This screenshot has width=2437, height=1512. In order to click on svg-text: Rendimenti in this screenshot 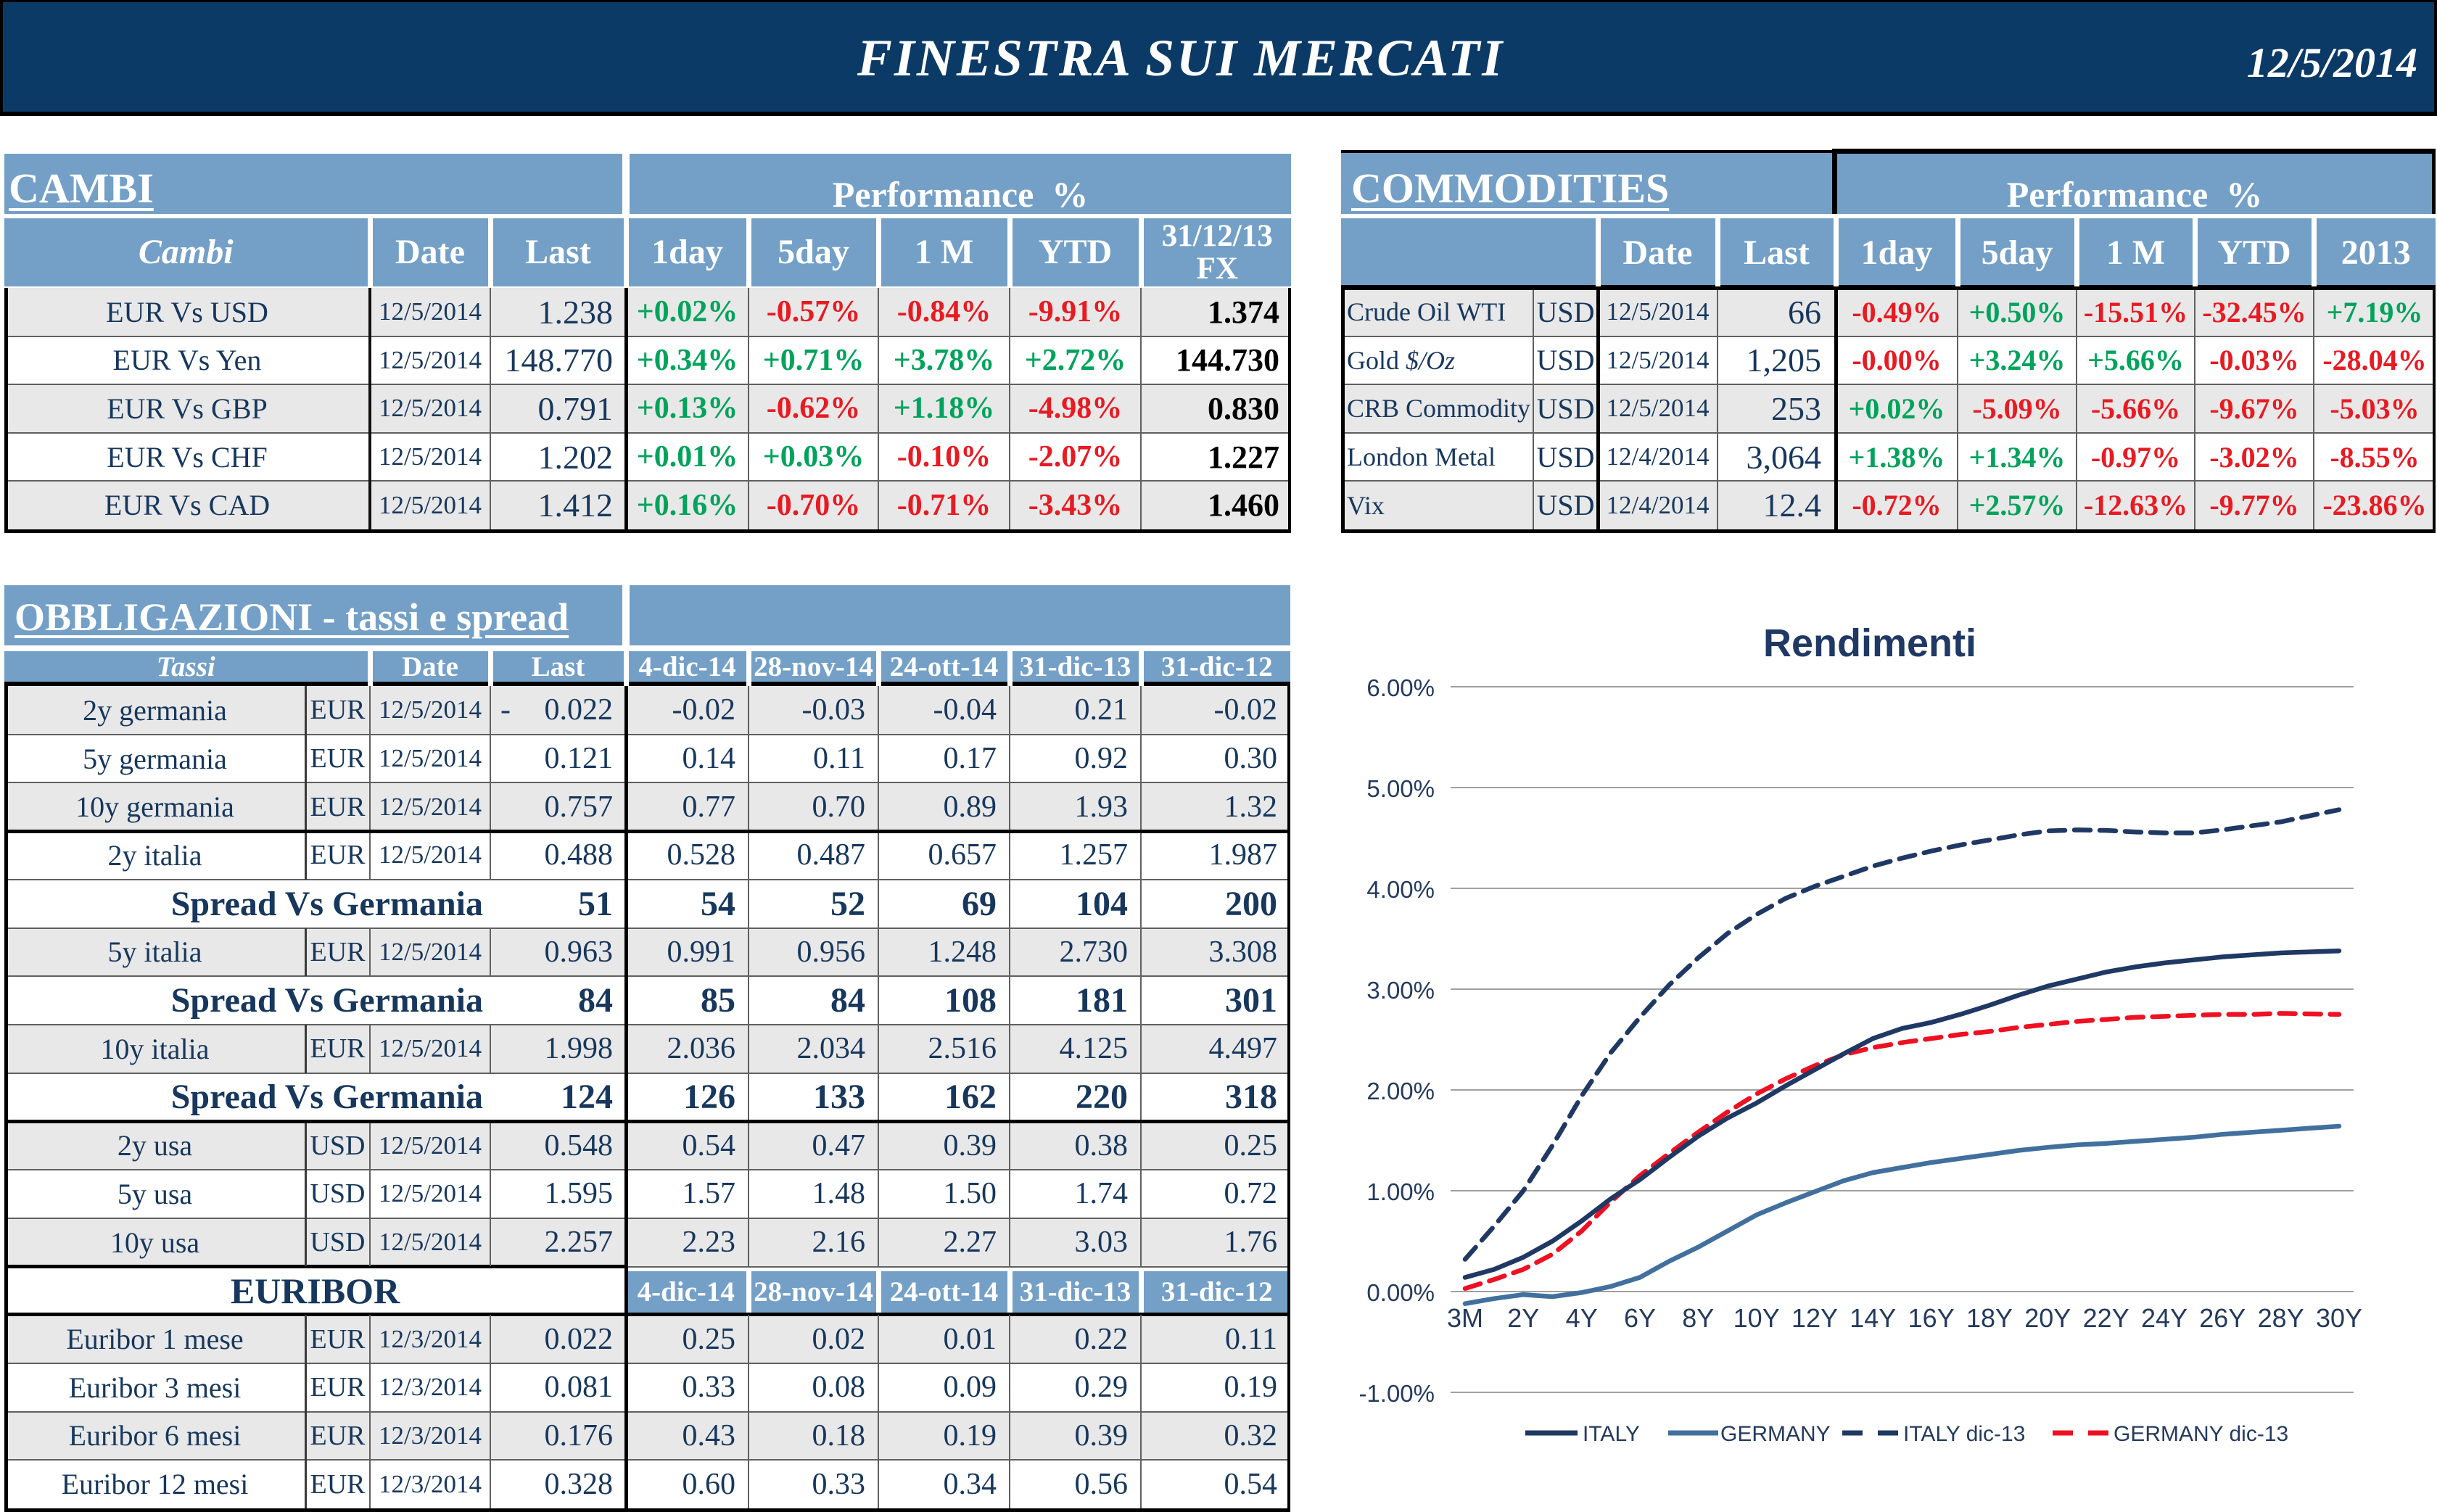, I will do `click(1869, 643)`.